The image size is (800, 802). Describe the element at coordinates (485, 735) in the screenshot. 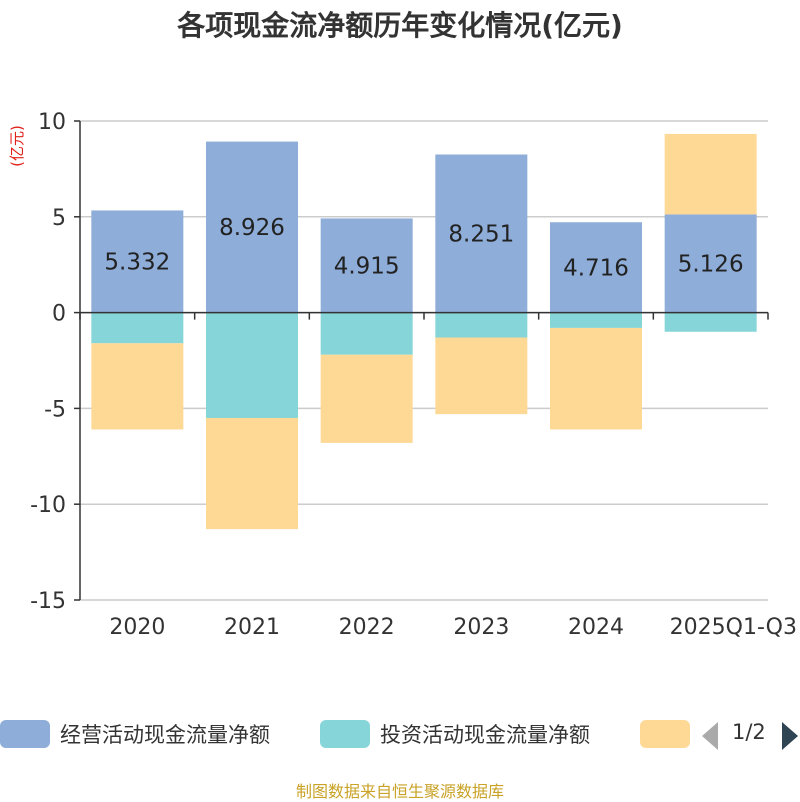

I see `legend-label-investing: 投资活动现金流量净额` at that location.